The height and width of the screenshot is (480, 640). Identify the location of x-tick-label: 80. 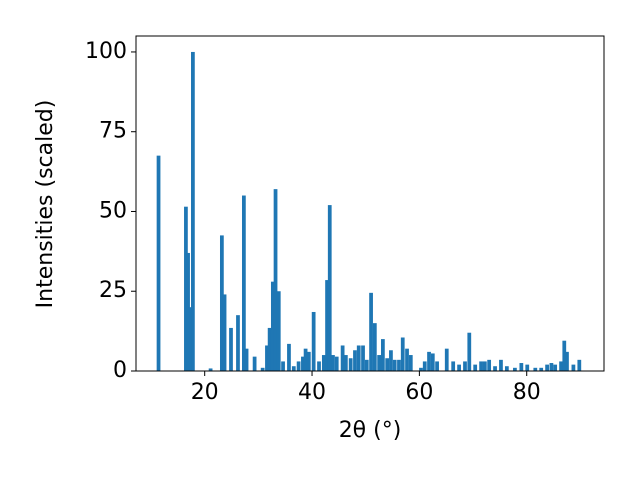
(527, 392).